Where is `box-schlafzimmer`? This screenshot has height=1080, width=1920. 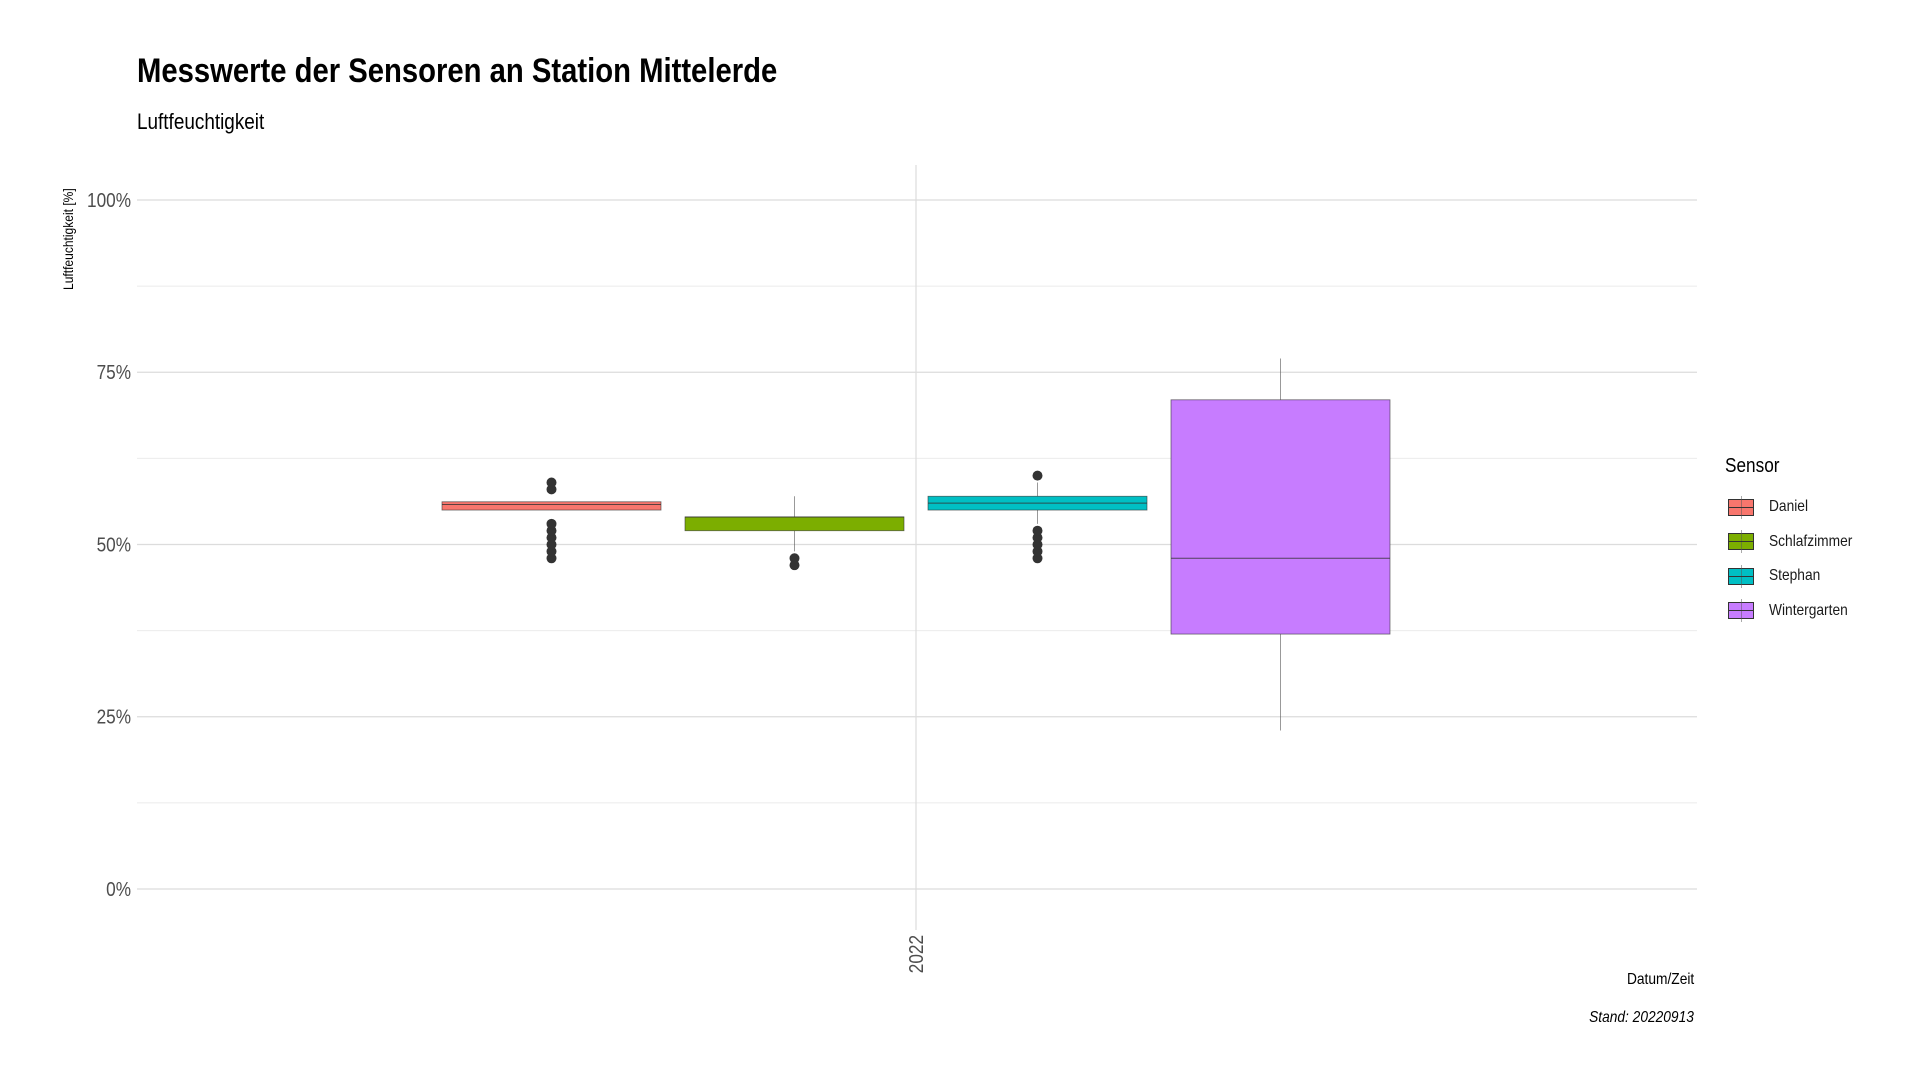 box-schlafzimmer is located at coordinates (794, 524).